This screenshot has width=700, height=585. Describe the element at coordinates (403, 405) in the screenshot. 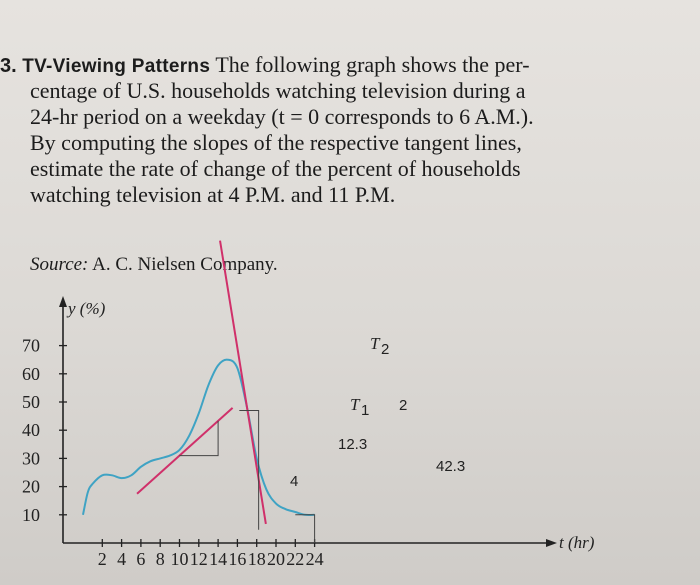

I see `run-label-t2: 2` at that location.